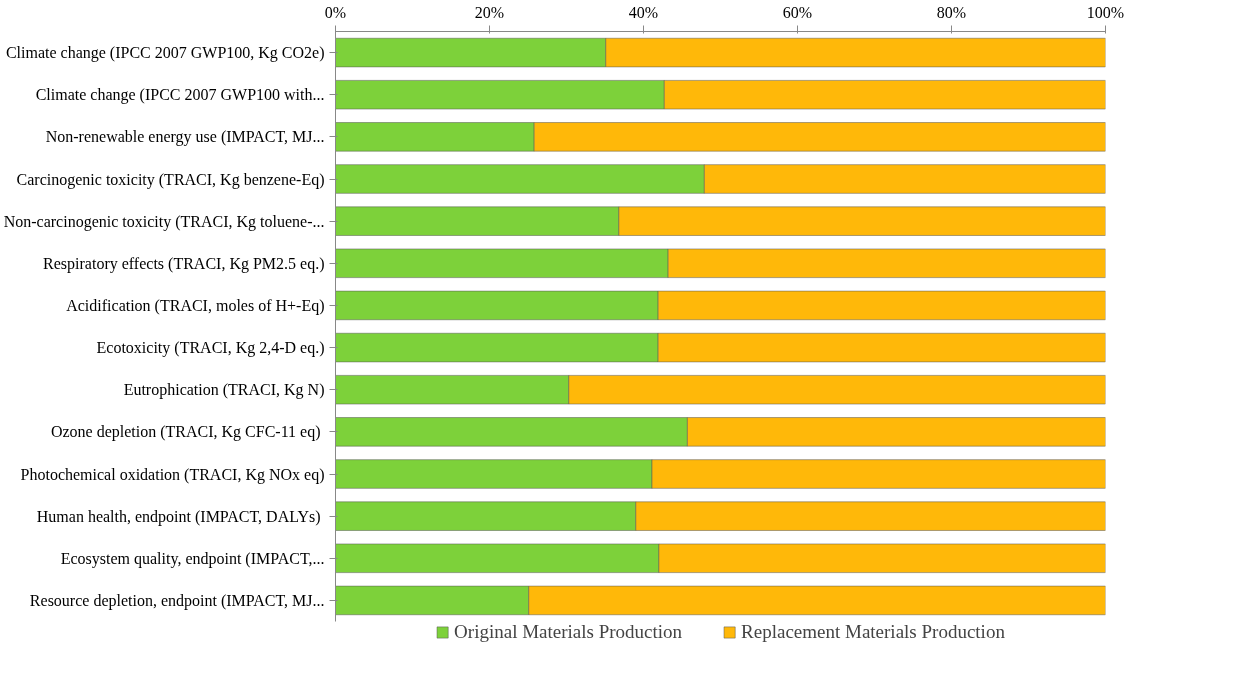 This screenshot has height=698, width=1259. Describe the element at coordinates (951, 12) in the screenshot. I see `x-tick-label: 80%` at that location.